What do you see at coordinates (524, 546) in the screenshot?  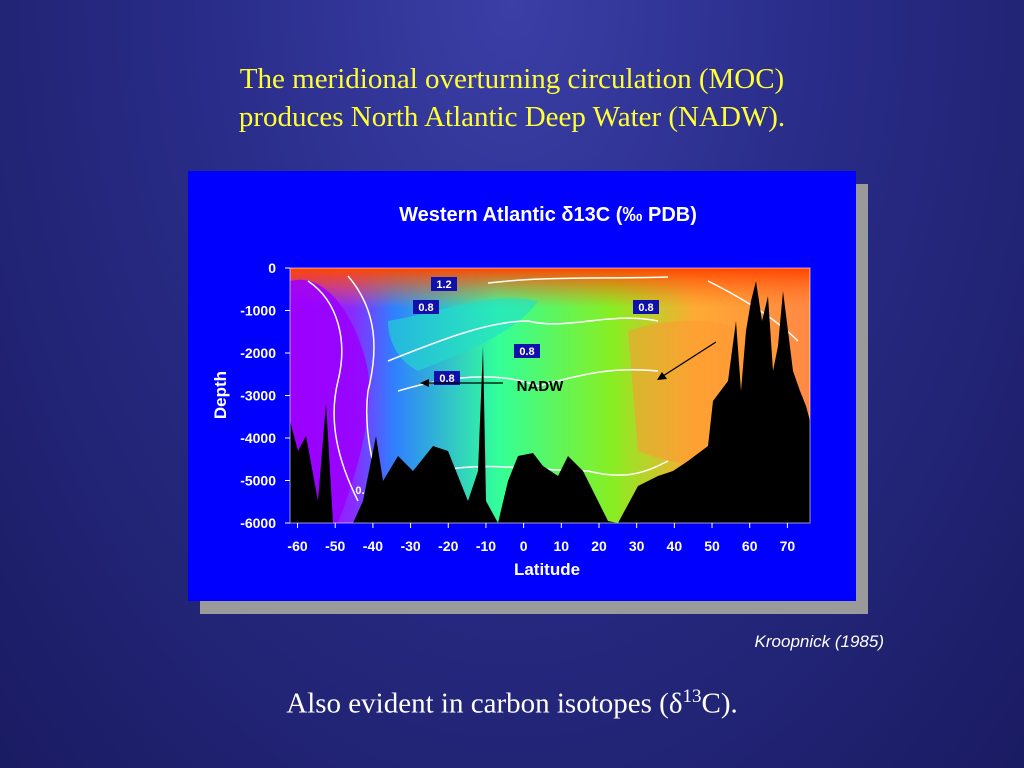 I see `x-tick-label: 0` at bounding box center [524, 546].